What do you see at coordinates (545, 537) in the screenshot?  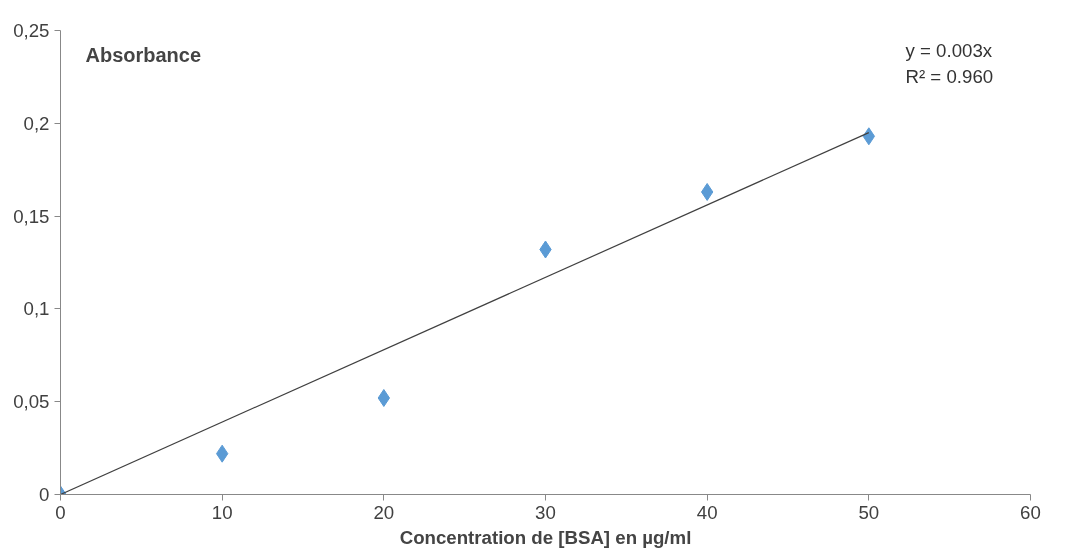 I see `x-axis-title: Concentration de [BSA] en µg/ml` at bounding box center [545, 537].